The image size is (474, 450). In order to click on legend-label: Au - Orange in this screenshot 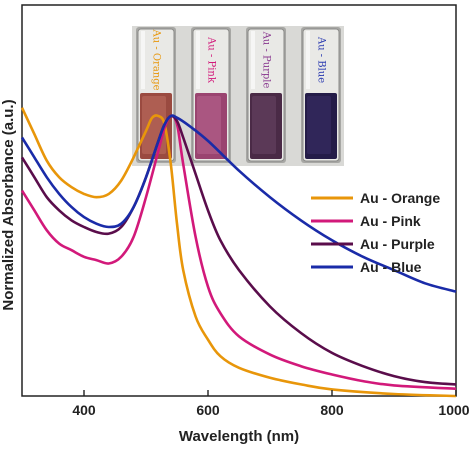, I will do `click(400, 198)`.